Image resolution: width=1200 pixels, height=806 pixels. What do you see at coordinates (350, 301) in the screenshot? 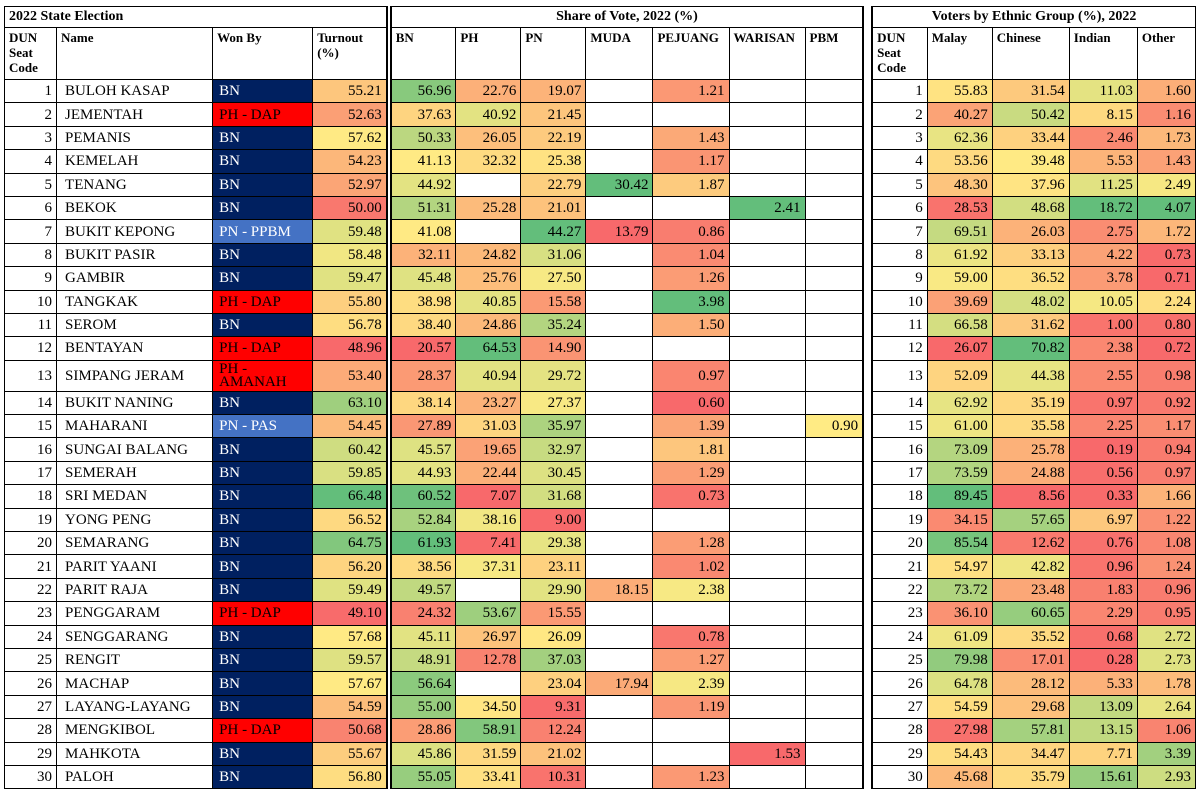
I see `turnout-cell: 55.80` at bounding box center [350, 301].